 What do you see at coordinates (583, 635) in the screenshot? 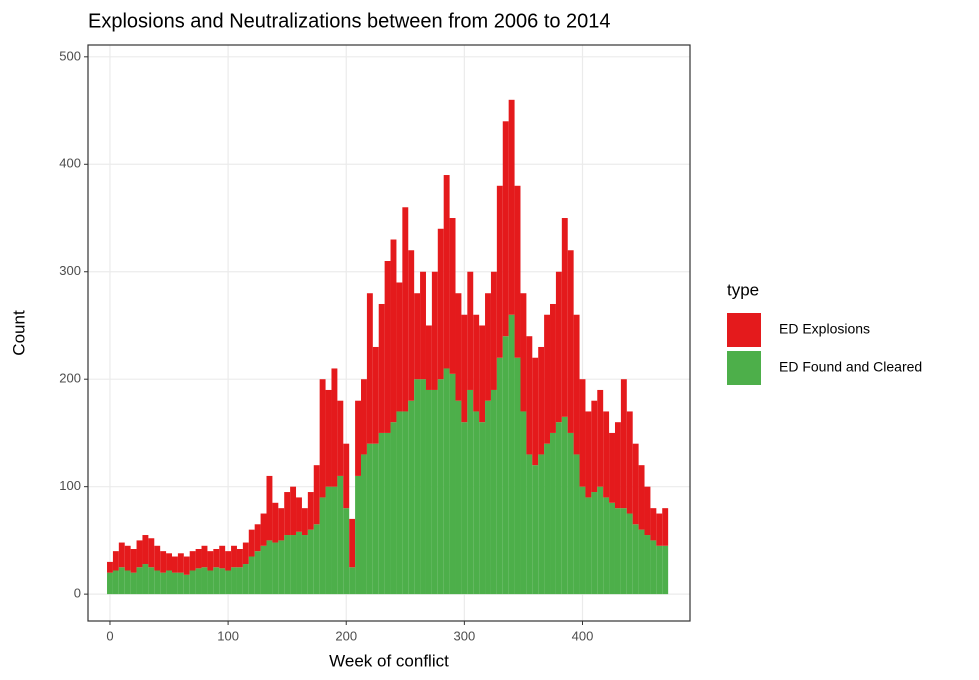
I see `x-tick-label: 400` at bounding box center [583, 635].